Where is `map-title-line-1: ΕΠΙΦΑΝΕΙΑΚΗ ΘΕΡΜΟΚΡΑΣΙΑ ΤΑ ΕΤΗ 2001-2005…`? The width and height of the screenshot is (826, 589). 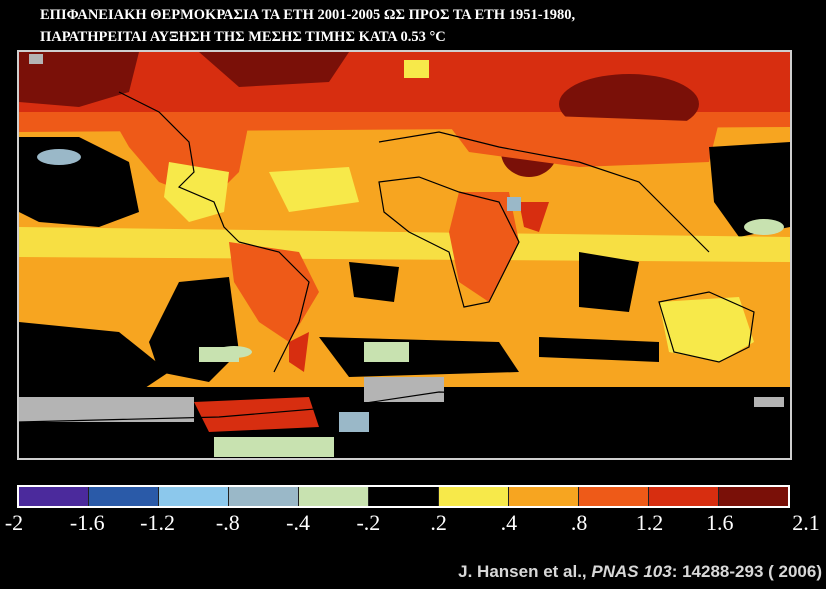
map-title-line-1: ΕΠΙΦΑΝΕΙΑΚΗ ΘΕΡΜΟΚΡΑΣΙΑ ΤΑ ΕΤΗ 2001-2005… is located at coordinates (308, 15).